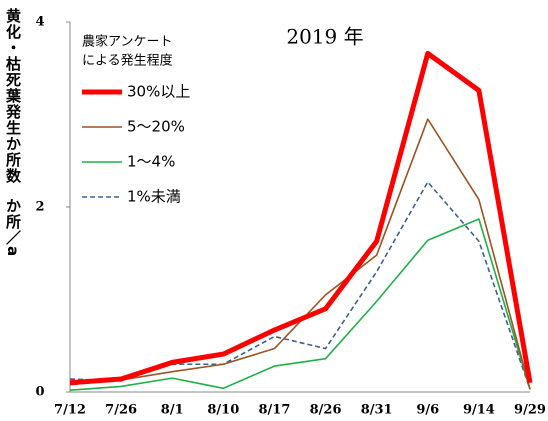 Image resolution: width=548 pixels, height=421 pixels. Describe the element at coordinates (172, 410) in the screenshot. I see `x-tick-label: 8/1` at that location.